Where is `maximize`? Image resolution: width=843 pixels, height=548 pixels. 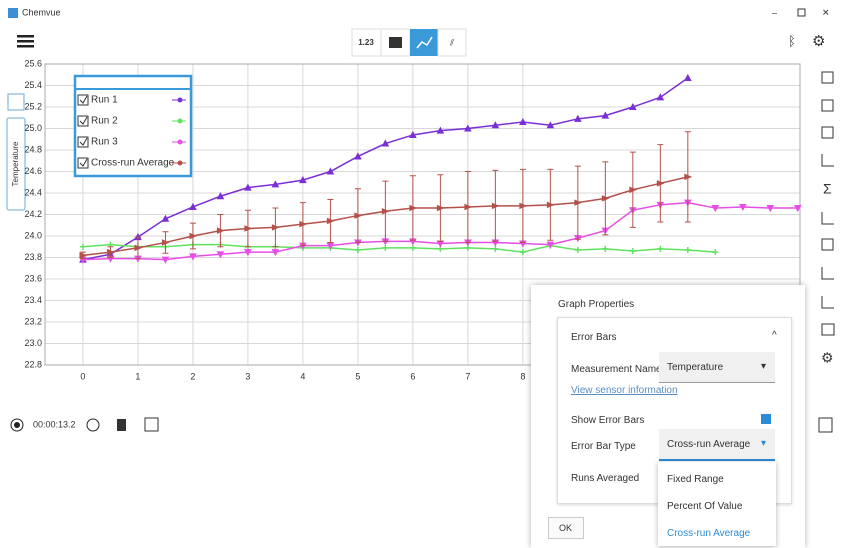
maximize is located at coordinates (801, 12).